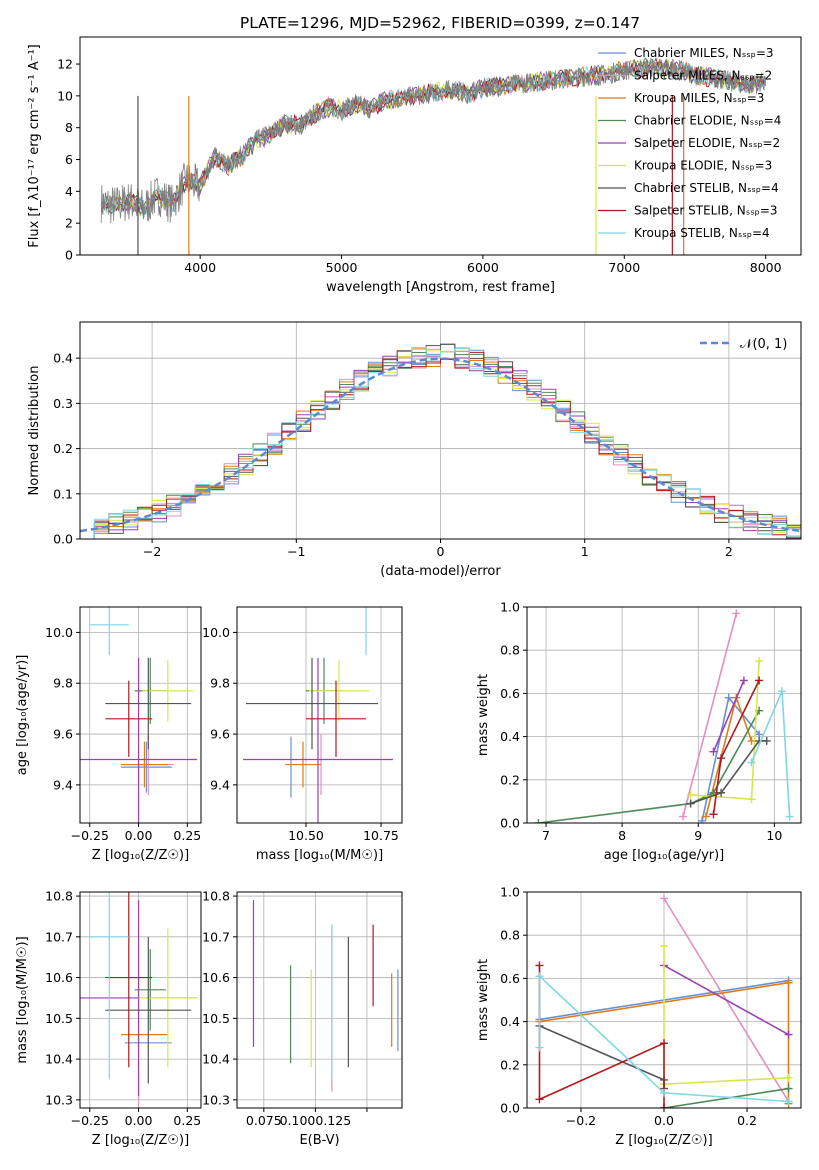  What do you see at coordinates (704, 53) in the screenshot?
I see `legend-label: Chabrier MILES, Nₛₛₚ=3` at bounding box center [704, 53].